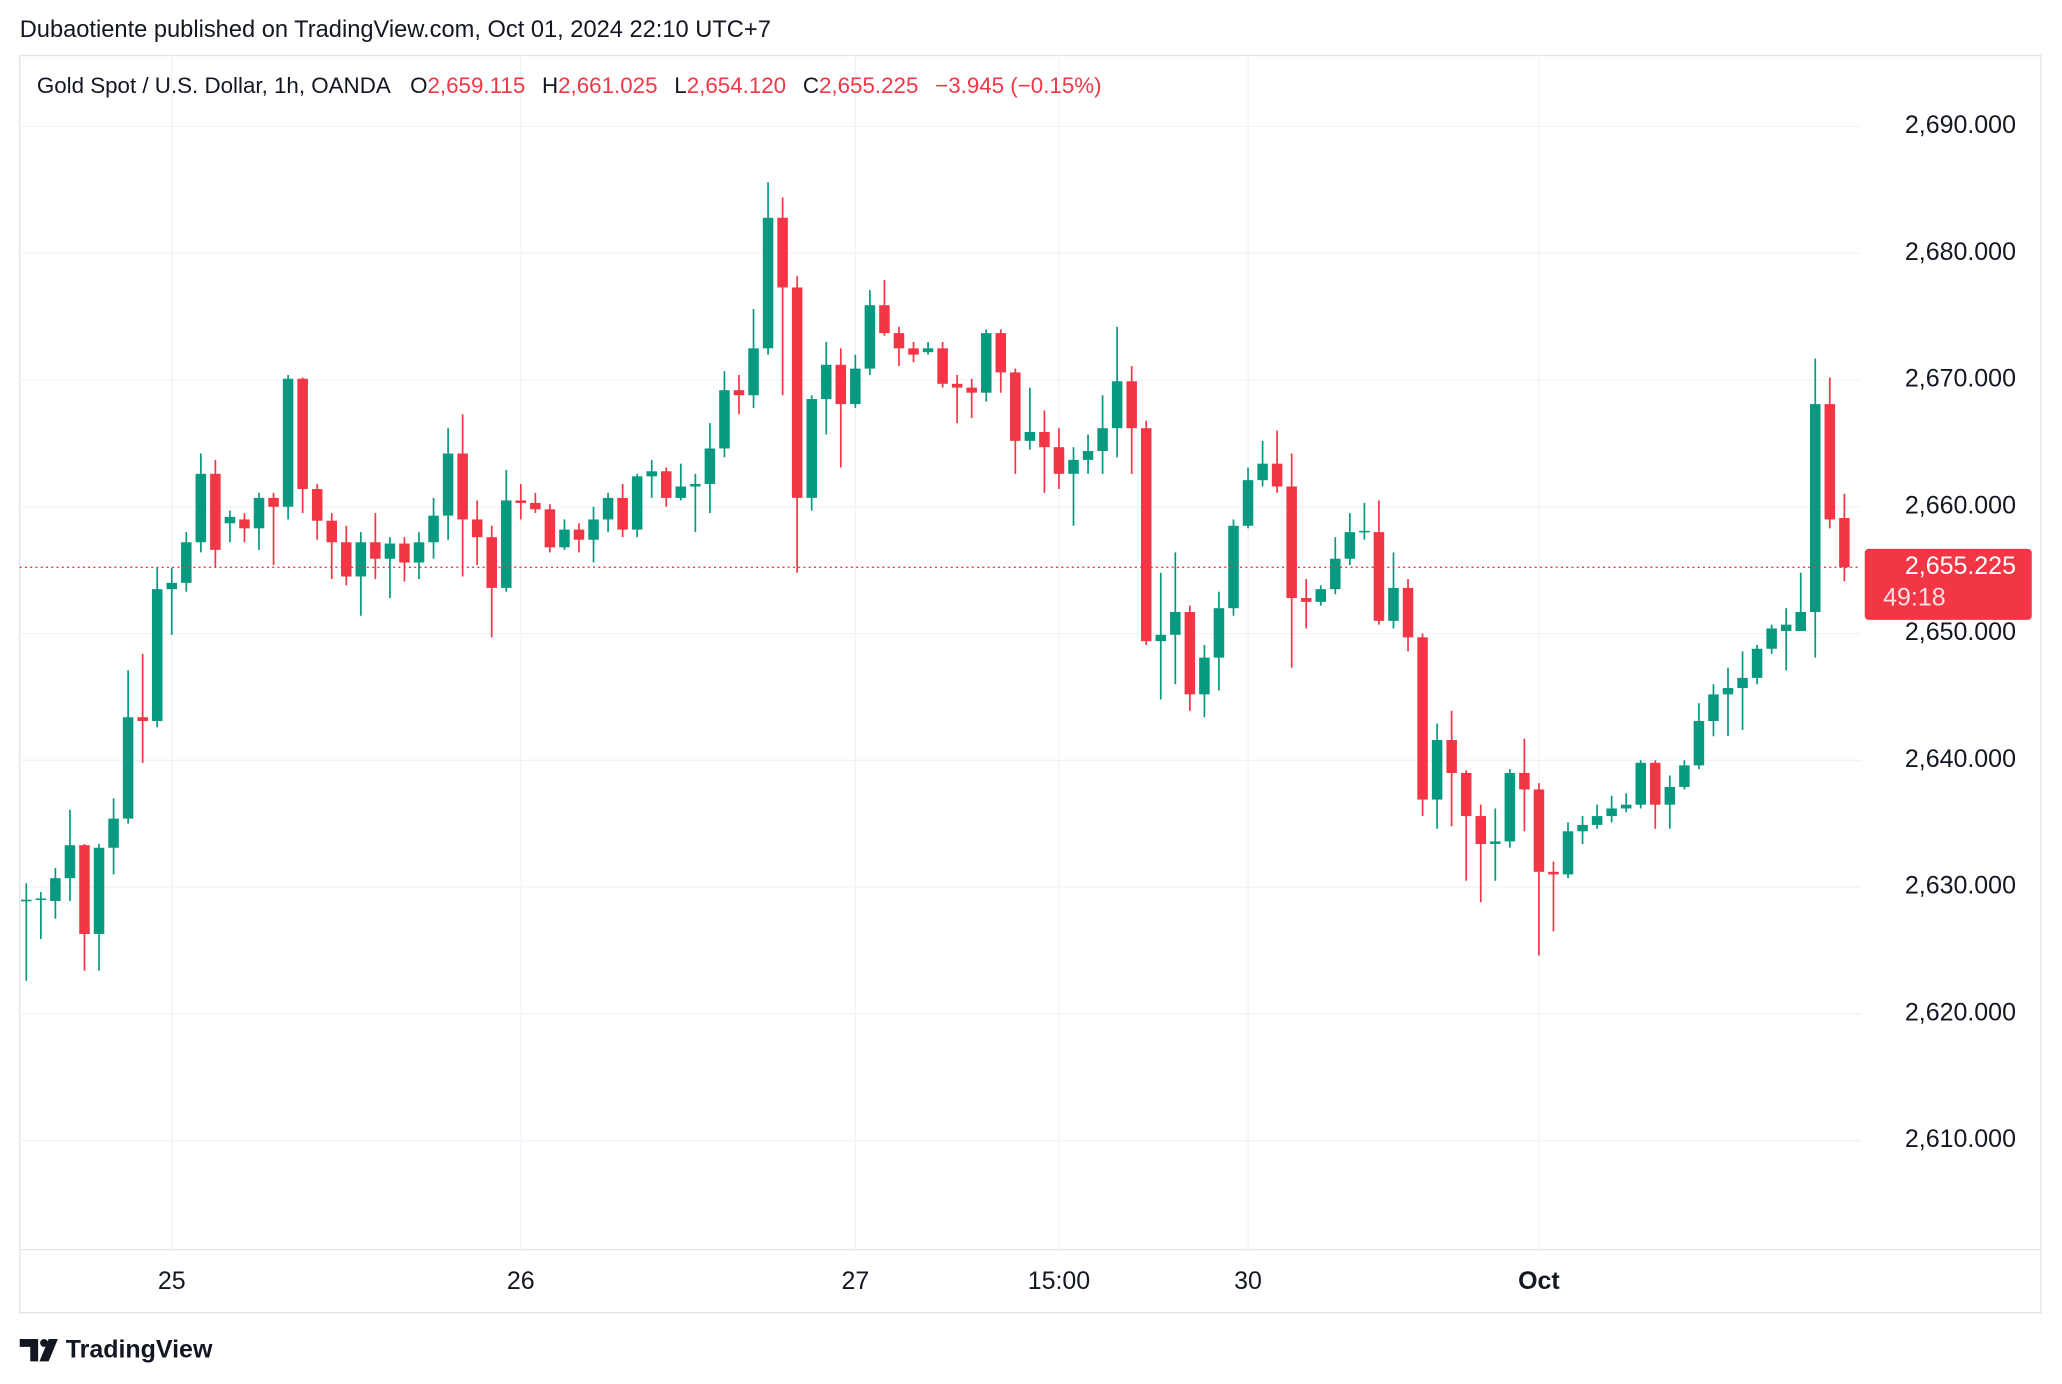 This screenshot has width=2062, height=1384. What do you see at coordinates (1914, 597) in the screenshot?
I see `countdown: 49:18` at bounding box center [1914, 597].